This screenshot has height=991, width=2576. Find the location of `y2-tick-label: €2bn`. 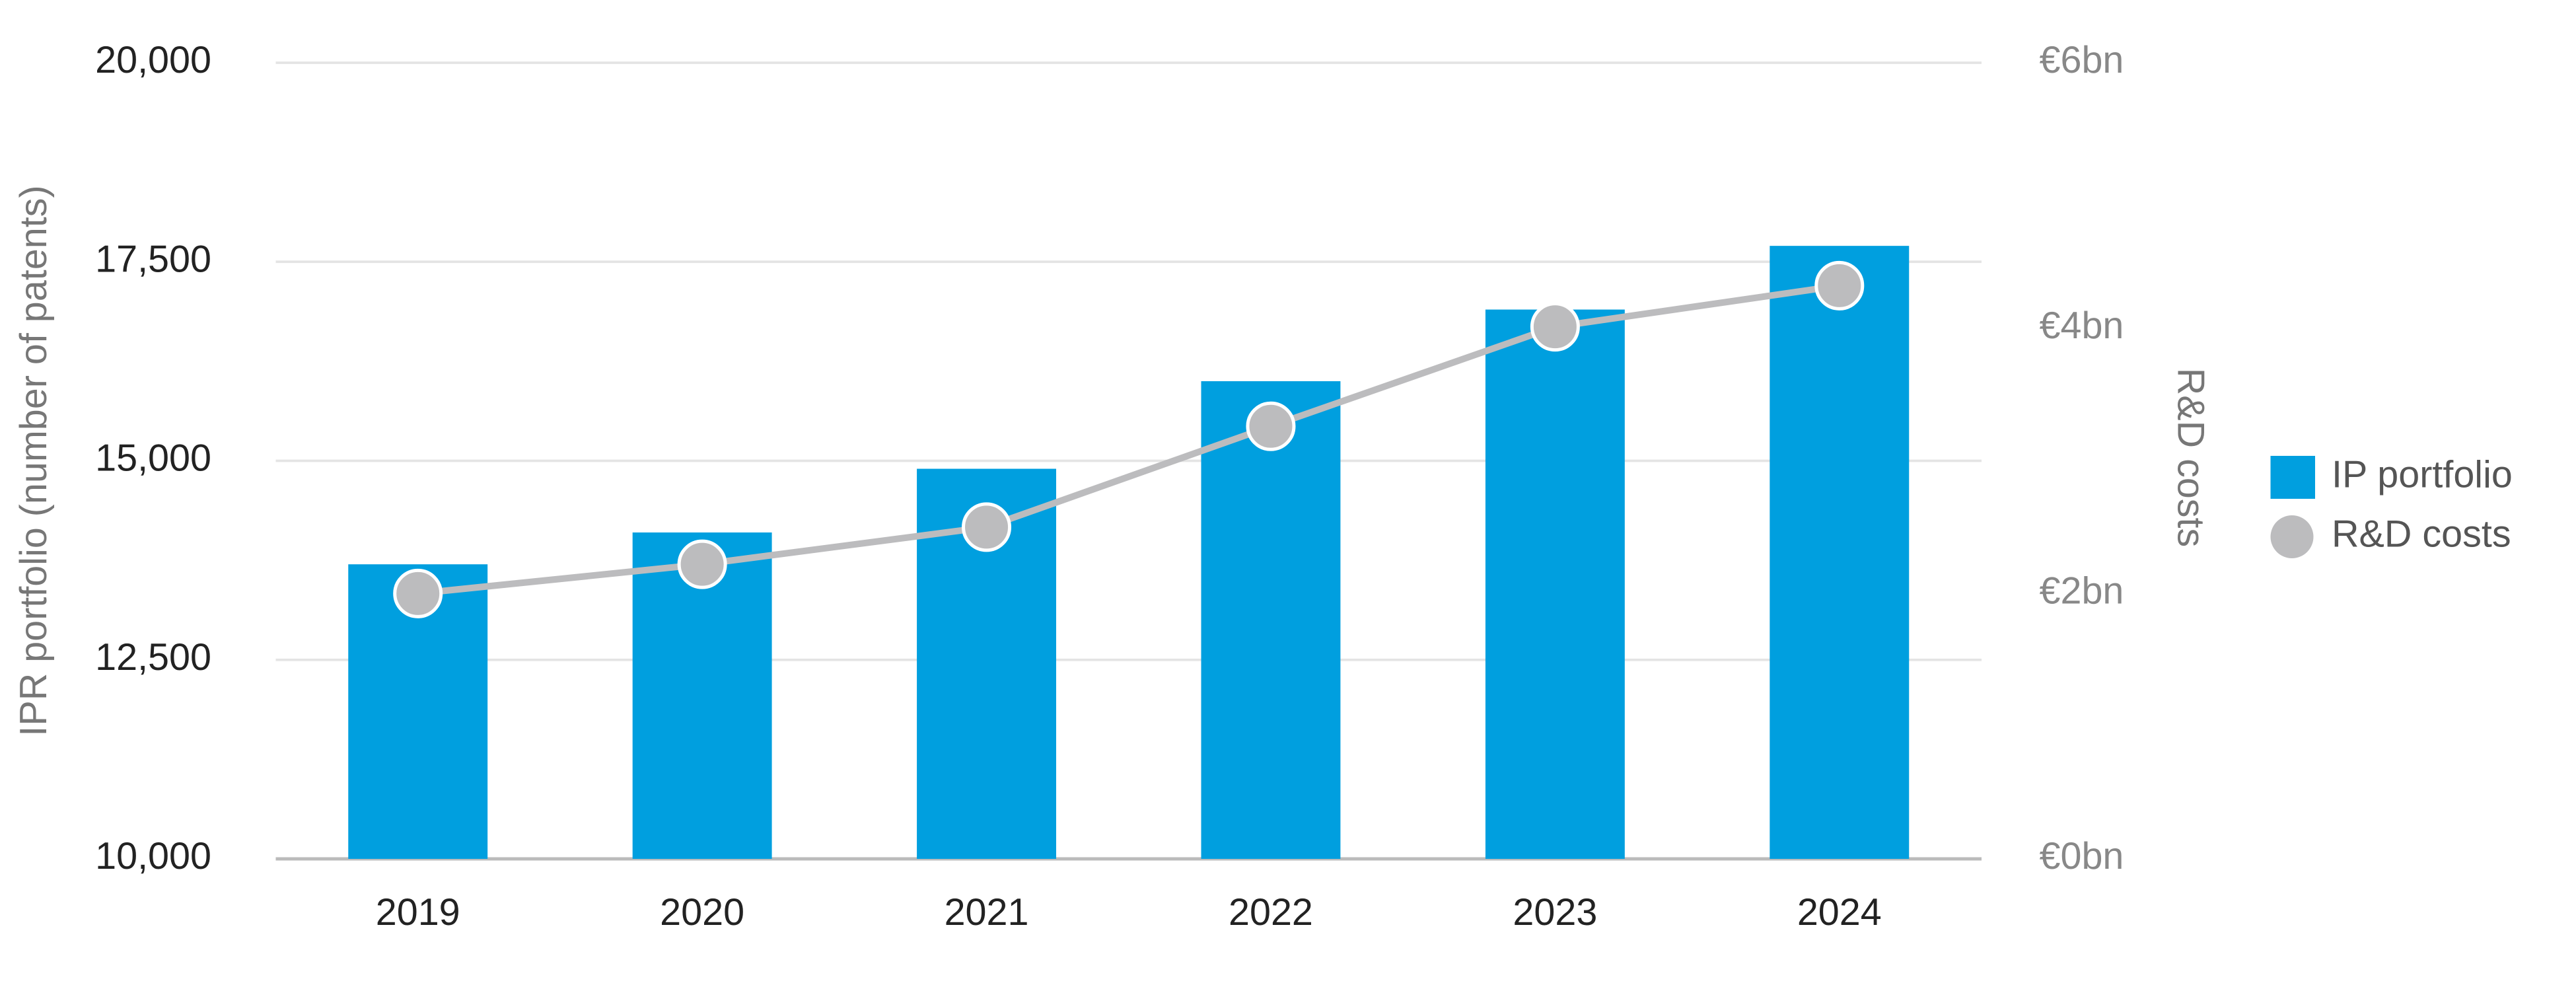

y2-tick-label: €2bn is located at coordinates (2082, 591).